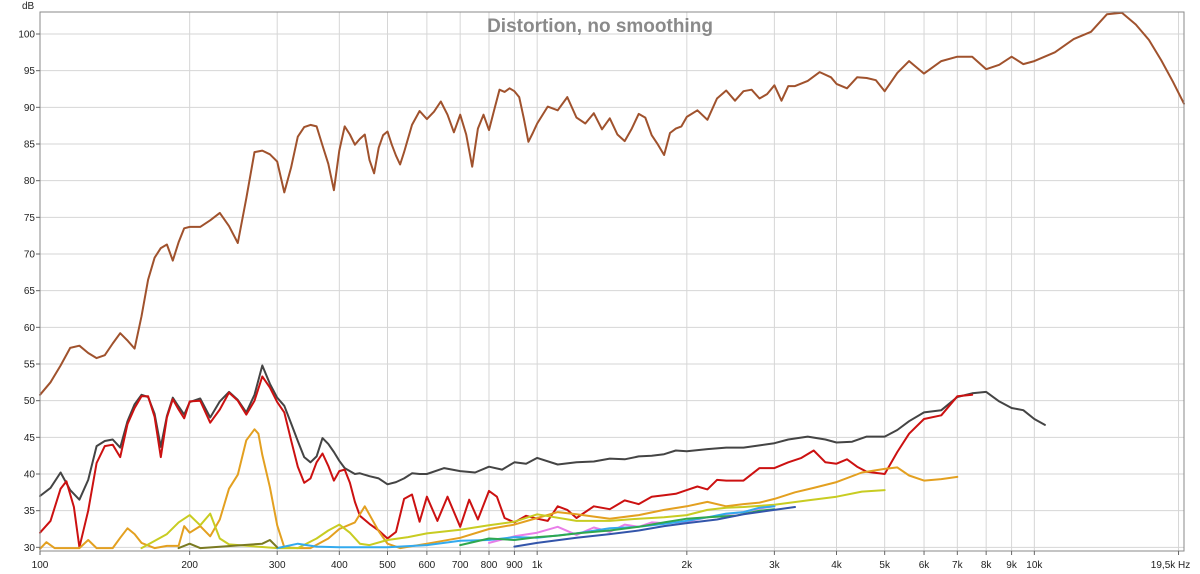 This screenshot has height=574, width=1200. Describe the element at coordinates (26, 35) in the screenshot. I see `y-tick-label: 100` at that location.